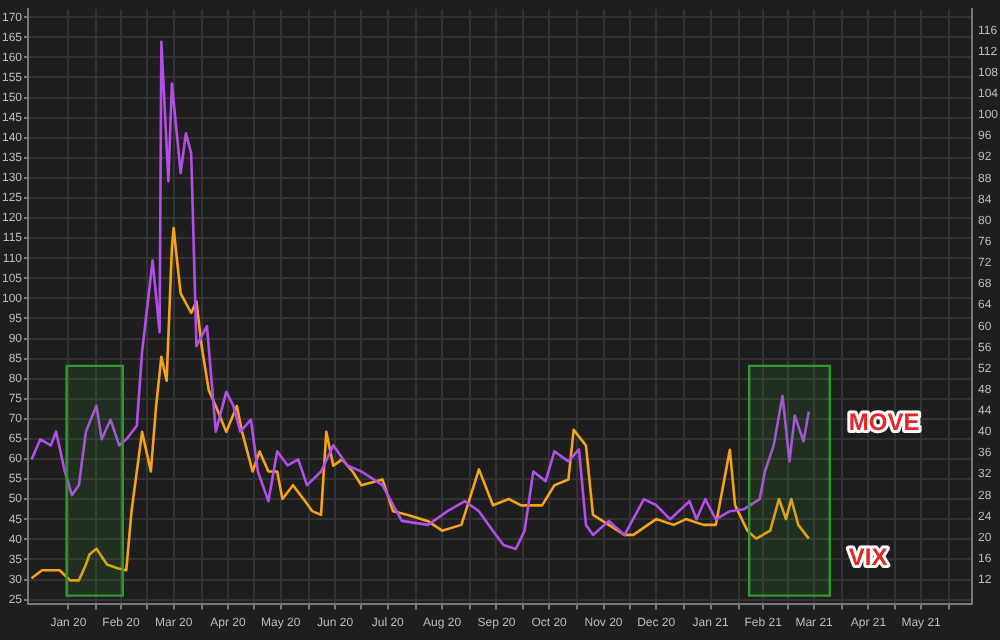  What do you see at coordinates (868, 557) in the screenshot?
I see `series-label: VIX` at bounding box center [868, 557].